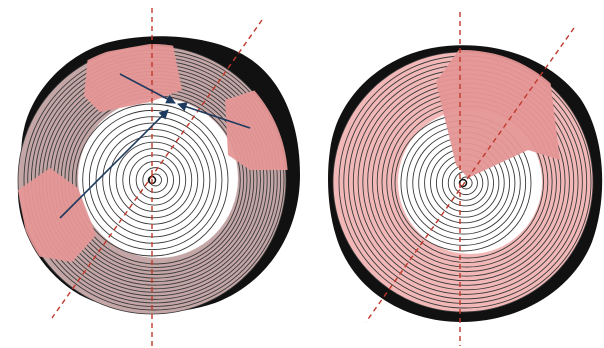  What do you see at coordinates (147, 88) in the screenshot?
I see `left-arrow-top` at bounding box center [147, 88].